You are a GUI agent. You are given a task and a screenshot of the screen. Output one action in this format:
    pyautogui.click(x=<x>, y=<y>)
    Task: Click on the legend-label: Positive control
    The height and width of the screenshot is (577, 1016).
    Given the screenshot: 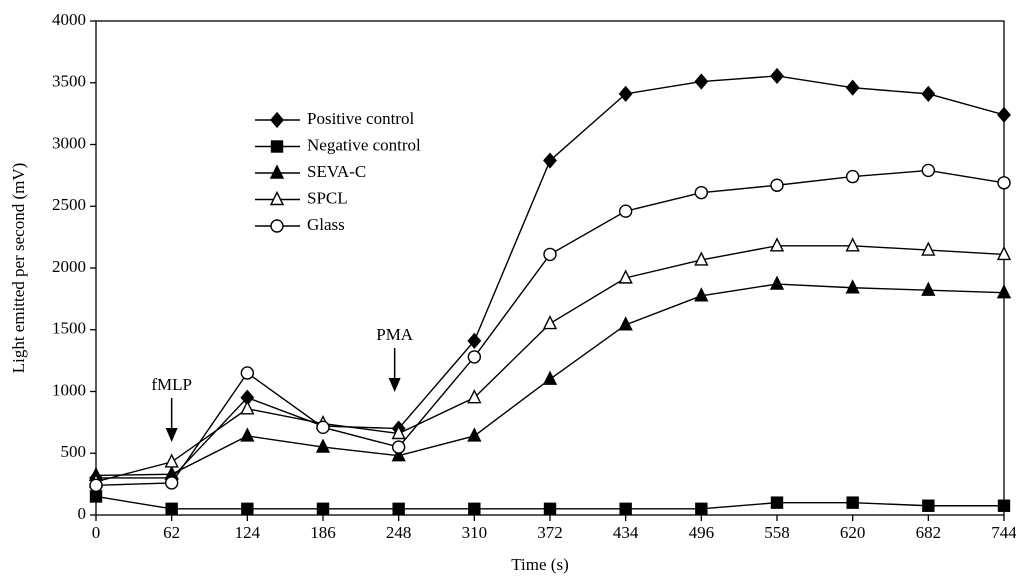 What is the action you would take?
    pyautogui.click(x=360, y=118)
    